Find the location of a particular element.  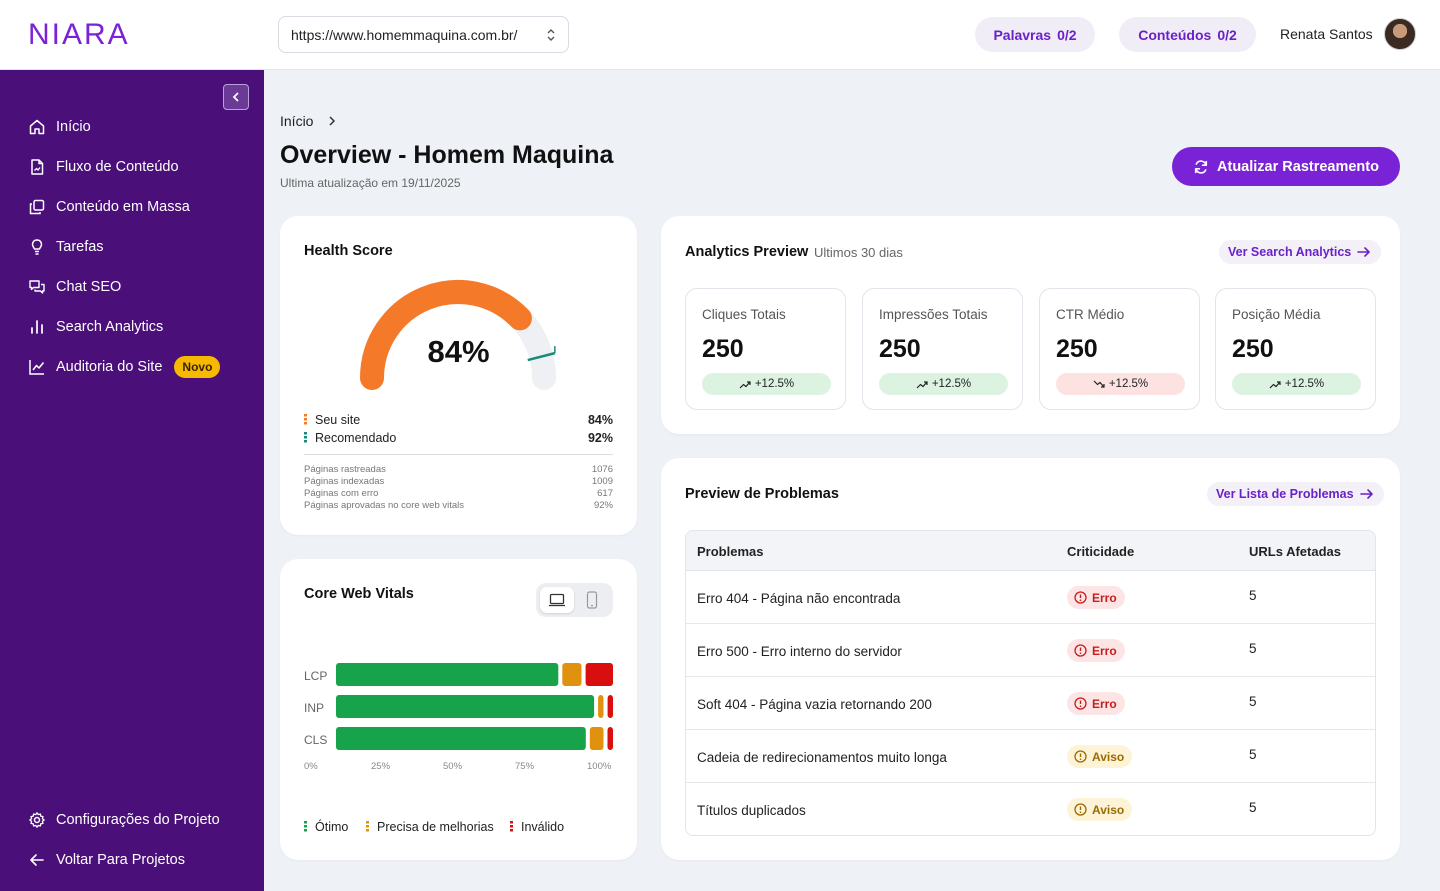

cwv-bar-chart is located at coordinates (474, 706).